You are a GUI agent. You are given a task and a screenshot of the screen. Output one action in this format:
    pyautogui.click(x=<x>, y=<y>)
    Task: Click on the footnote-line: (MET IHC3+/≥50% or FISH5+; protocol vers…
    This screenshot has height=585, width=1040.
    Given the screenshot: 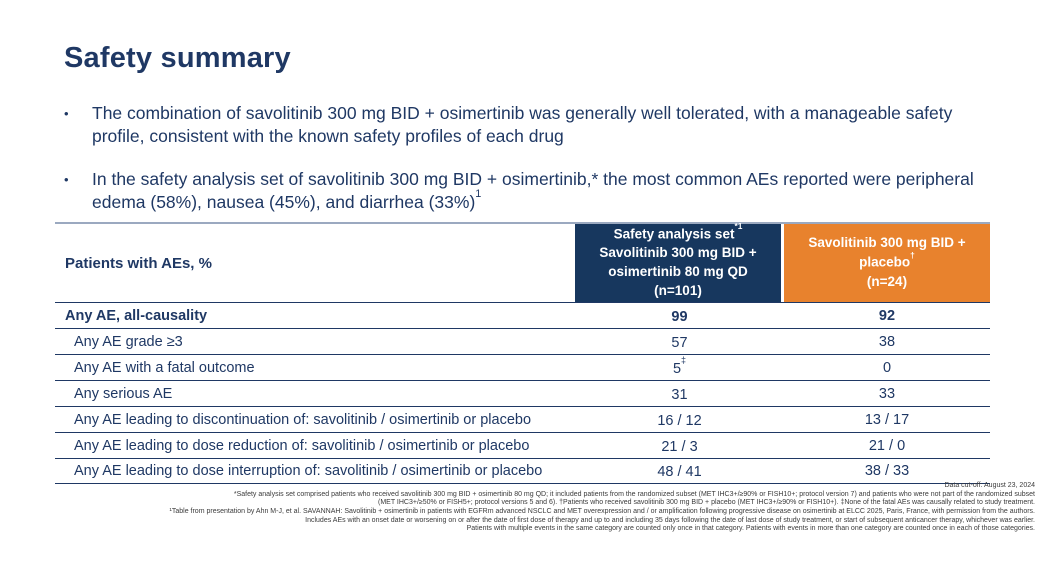 What is the action you would take?
    pyautogui.click(x=706, y=503)
    